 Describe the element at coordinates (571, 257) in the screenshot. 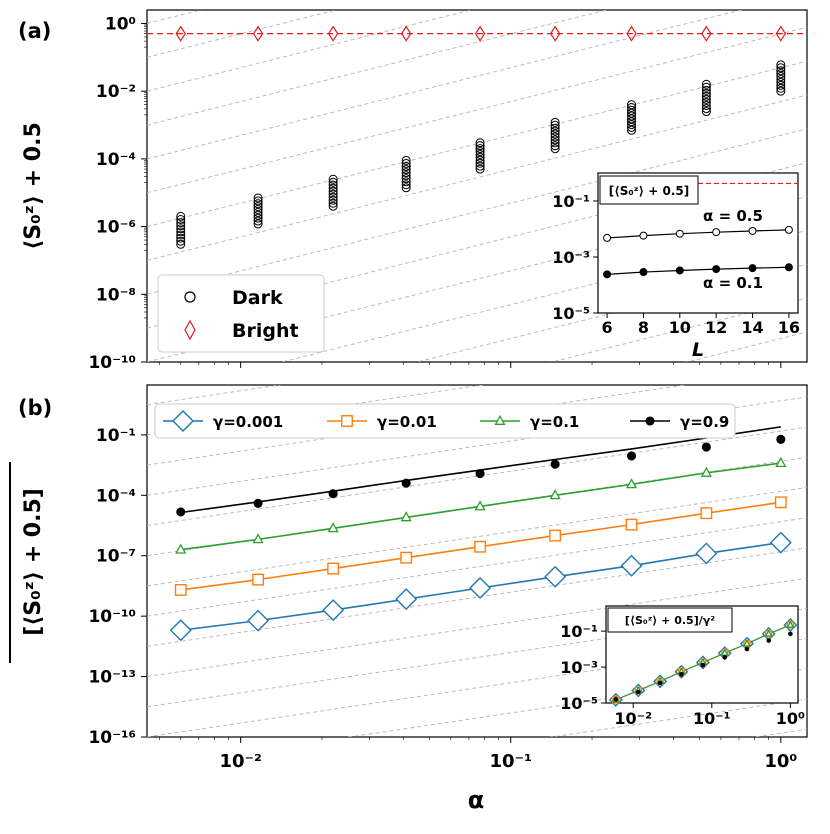

I see `inset-a-y-tick-label: 10⁻³` at that location.